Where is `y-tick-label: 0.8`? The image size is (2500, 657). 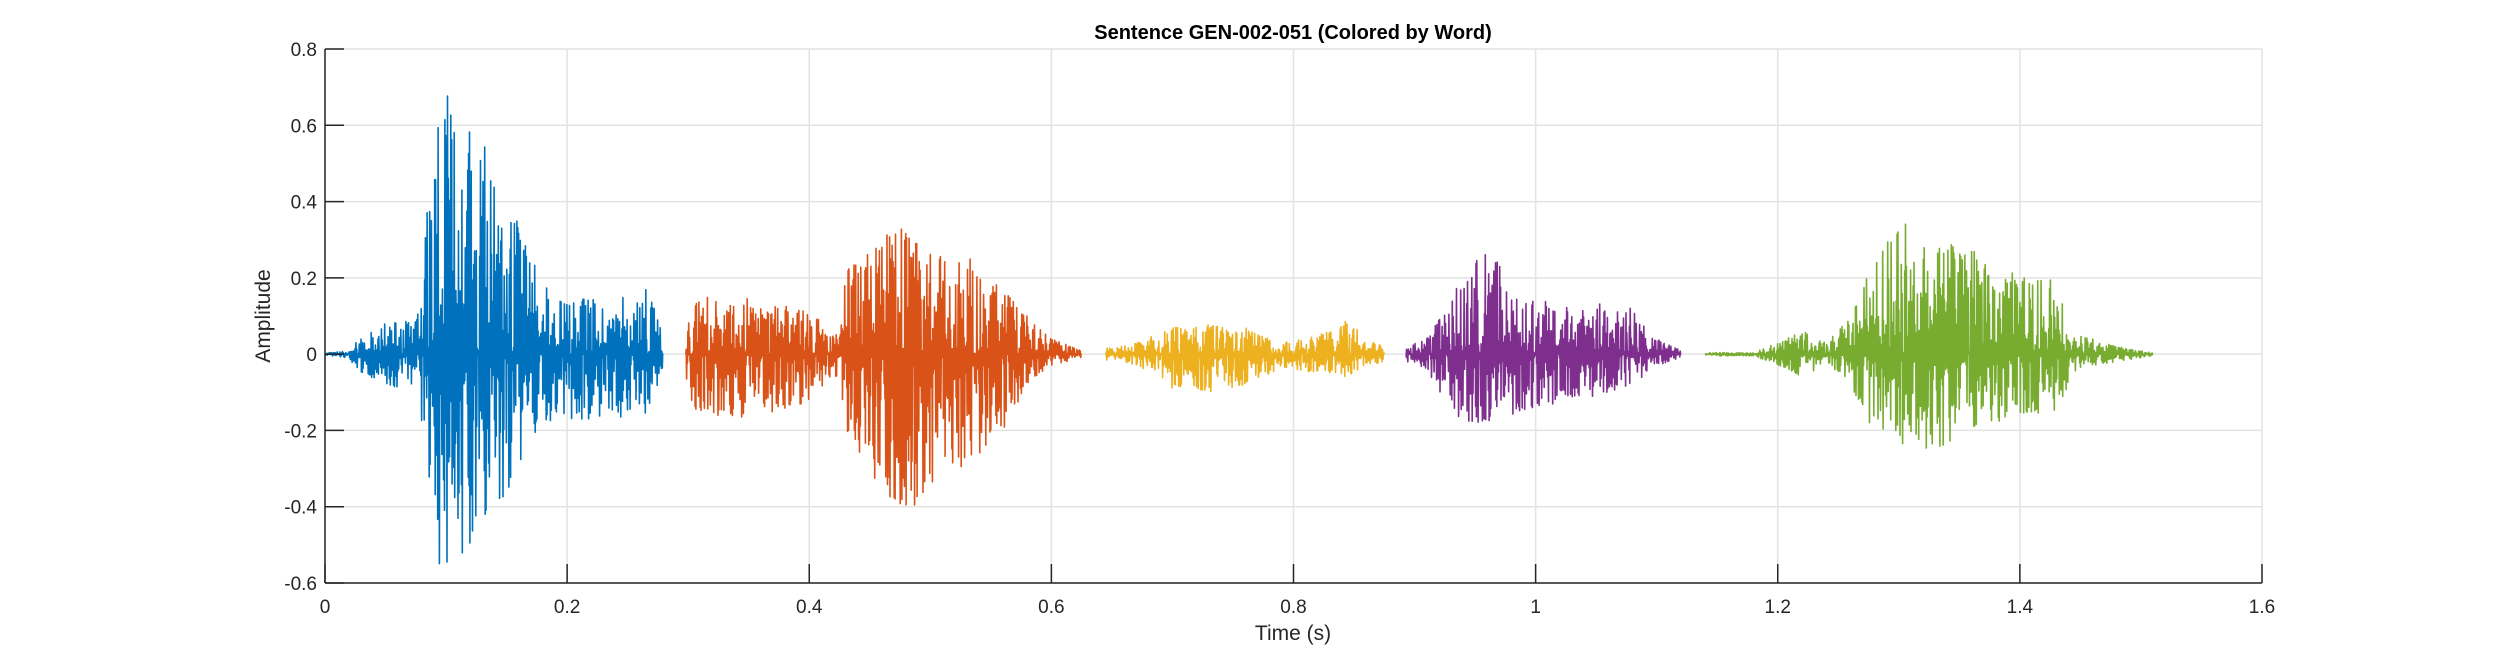 y-tick-label: 0.8 is located at coordinates (304, 50).